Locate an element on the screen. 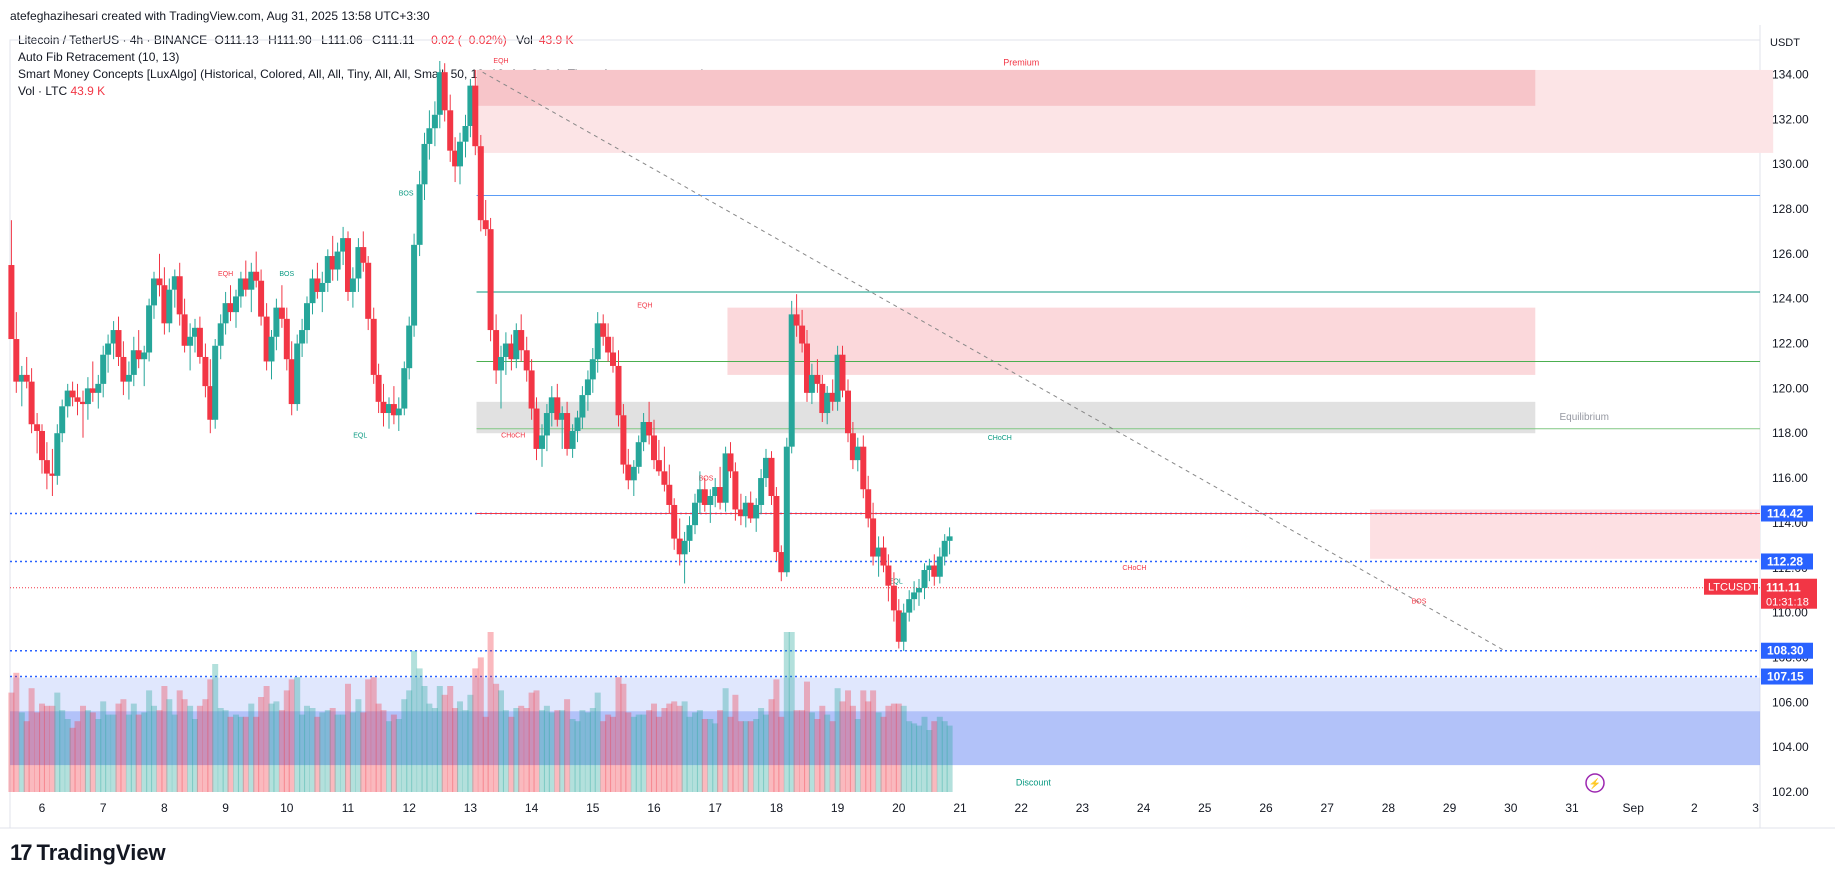 This screenshot has height=883, width=1835. discount-zone-core is located at coordinates (885, 738).